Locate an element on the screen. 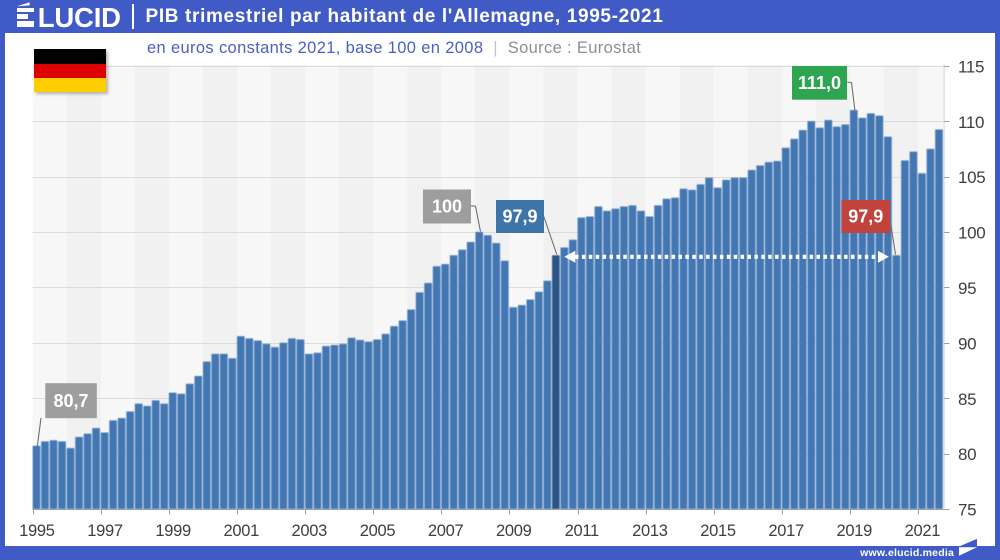  svg-text: 2009 is located at coordinates (514, 531).